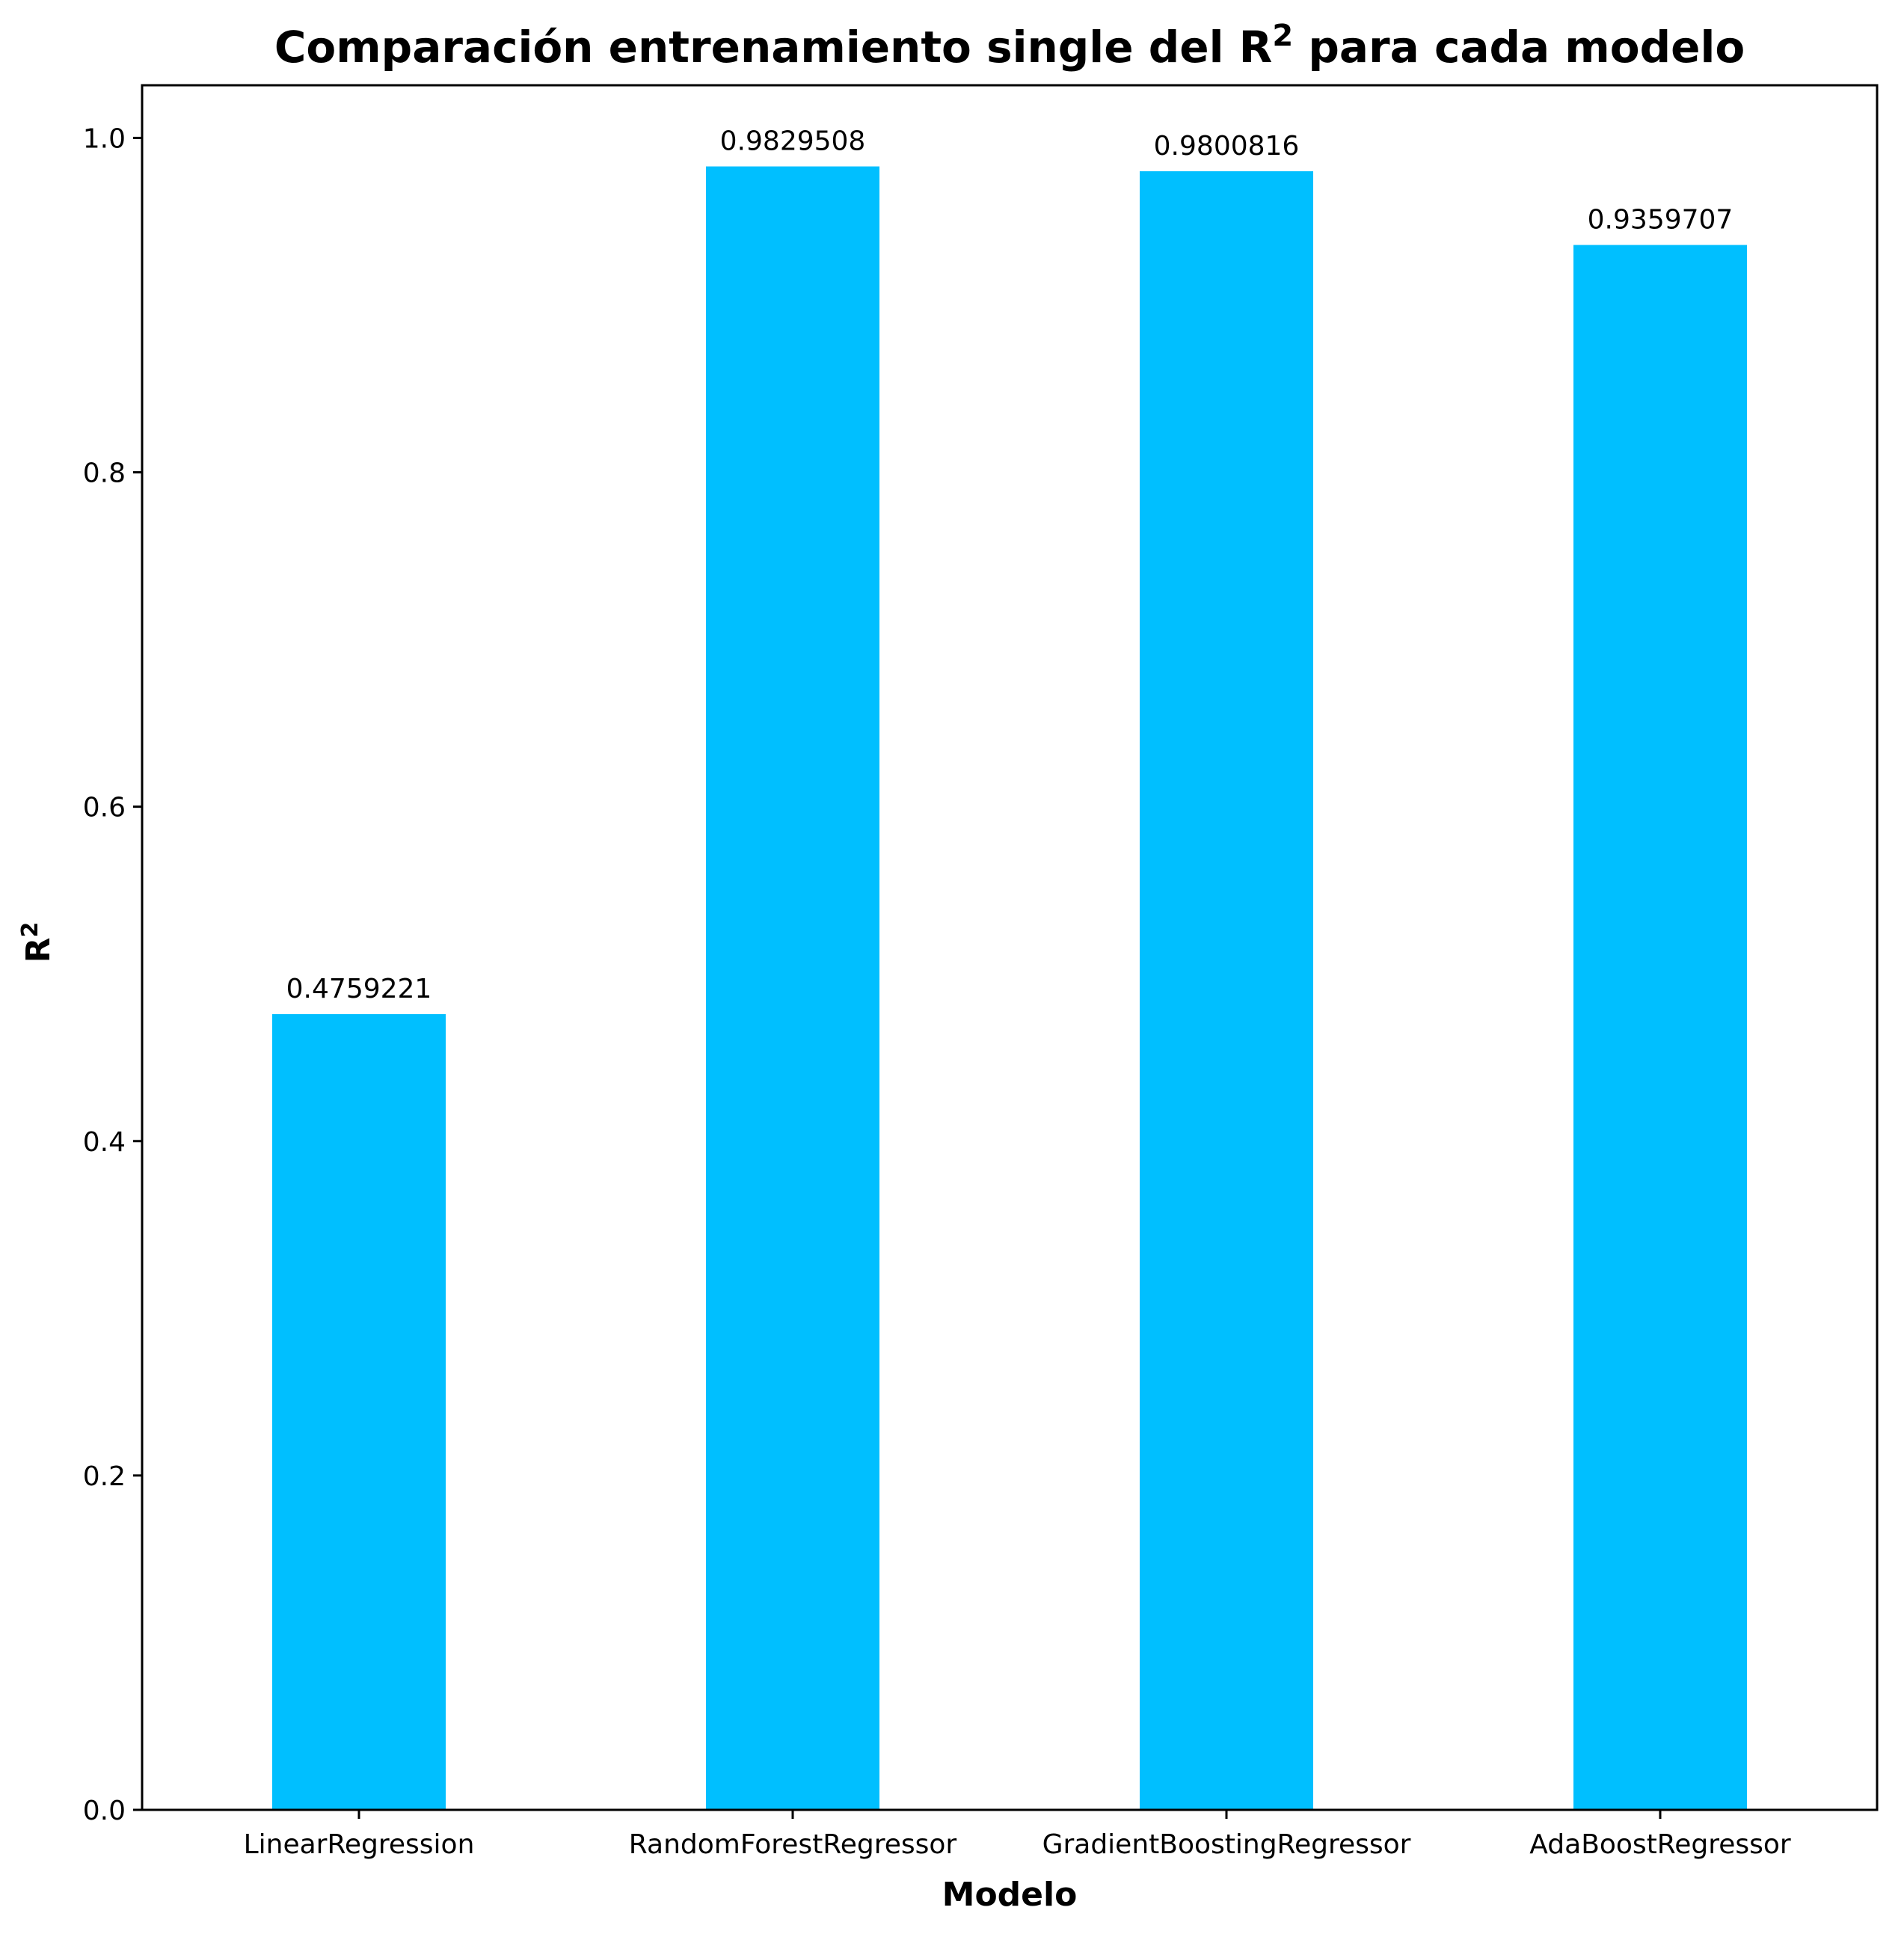  Describe the element at coordinates (30, 930) in the screenshot. I see `y-axis-label-superscript: 2` at that location.